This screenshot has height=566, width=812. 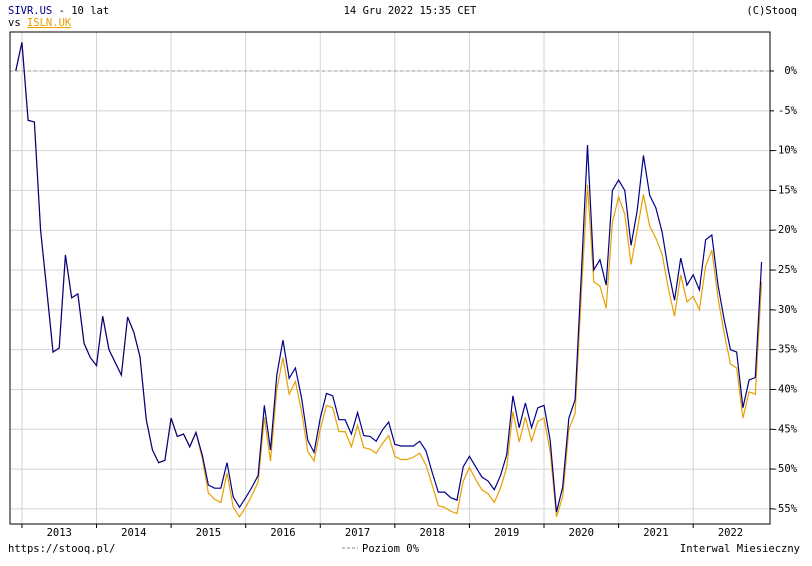 What do you see at coordinates (208, 533) in the screenshot?
I see `x-tick-label: 2015` at bounding box center [208, 533].